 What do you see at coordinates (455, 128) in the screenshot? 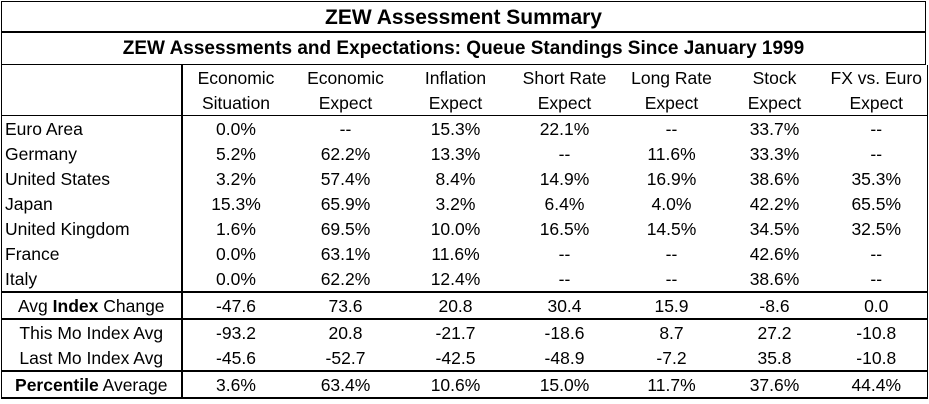
I see `table-cell: 15.3%` at bounding box center [455, 128].